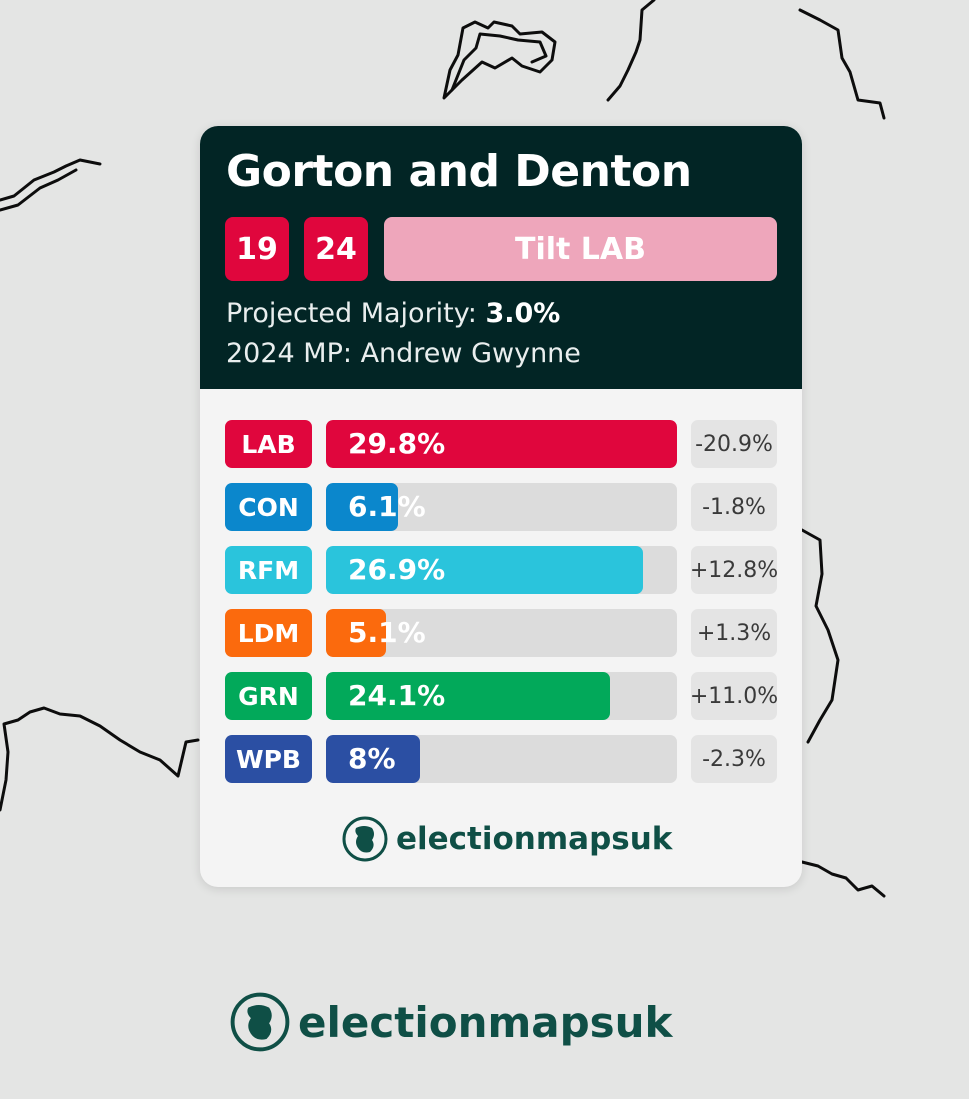  I want to click on share-track: 29.8%, so click(501, 444).